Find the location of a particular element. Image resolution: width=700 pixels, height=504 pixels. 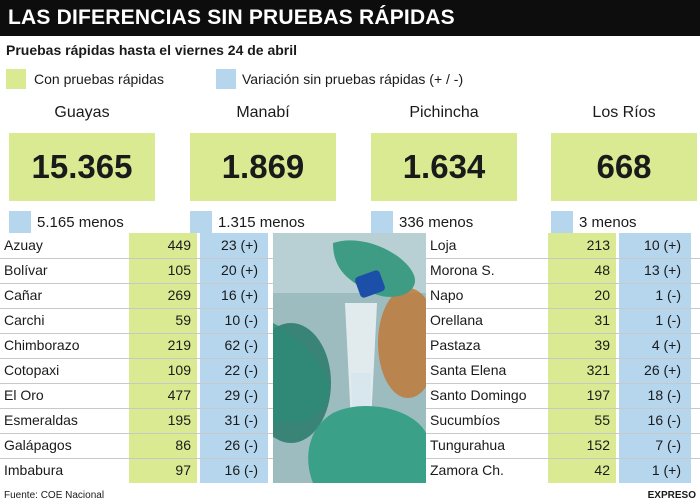

test-count: 105 is located at coordinates (179, 270).